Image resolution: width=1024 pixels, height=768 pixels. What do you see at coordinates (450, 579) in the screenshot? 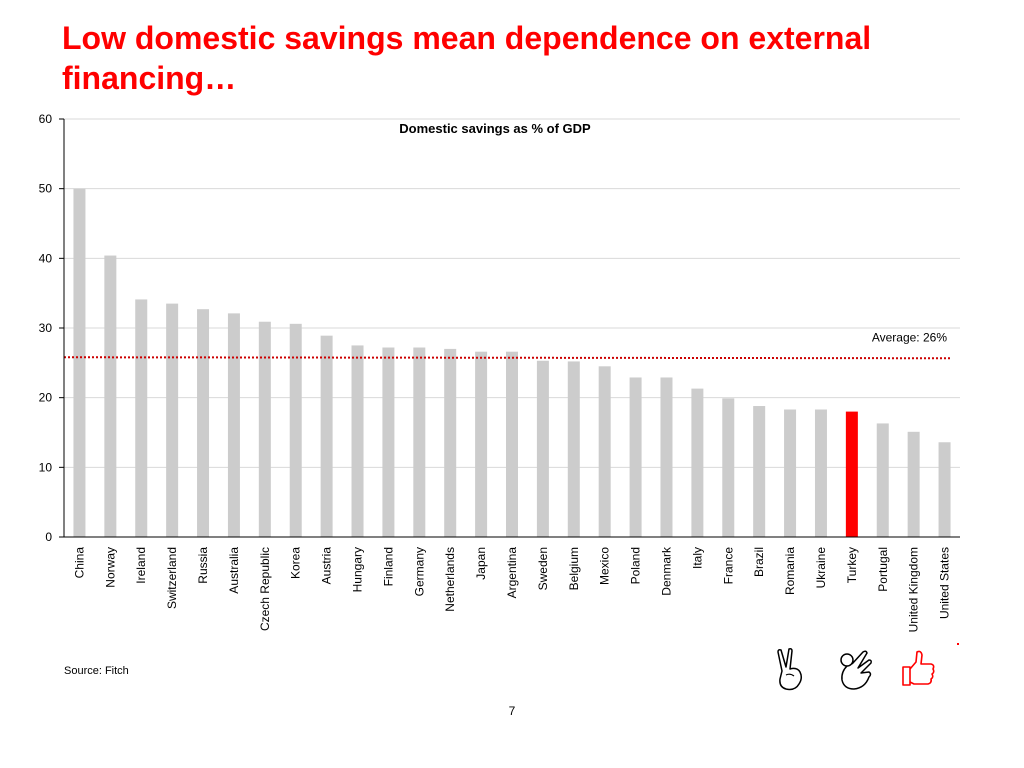
I see `category-label: Netherlands` at bounding box center [450, 579].